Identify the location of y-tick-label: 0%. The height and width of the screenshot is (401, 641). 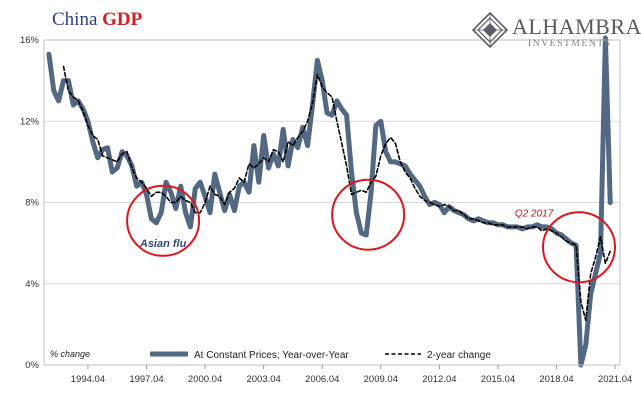
(32, 365).